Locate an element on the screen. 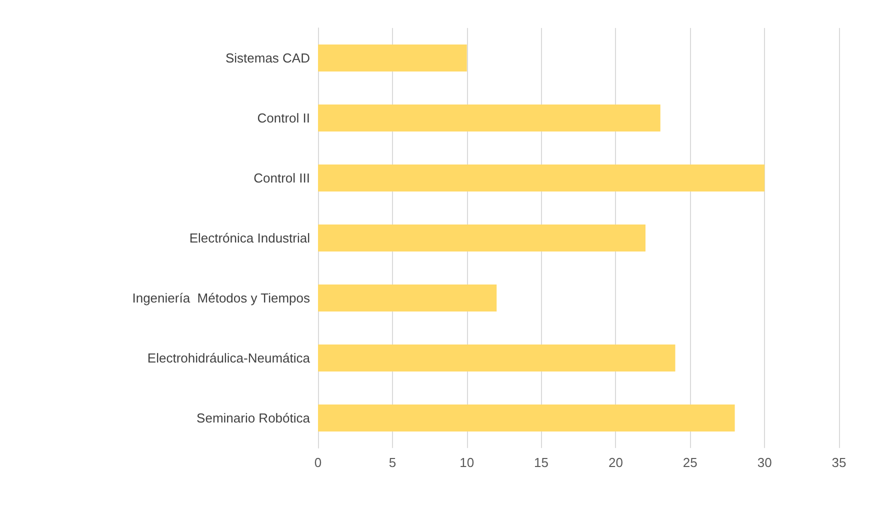  x-tick-label: 20 is located at coordinates (615, 462).